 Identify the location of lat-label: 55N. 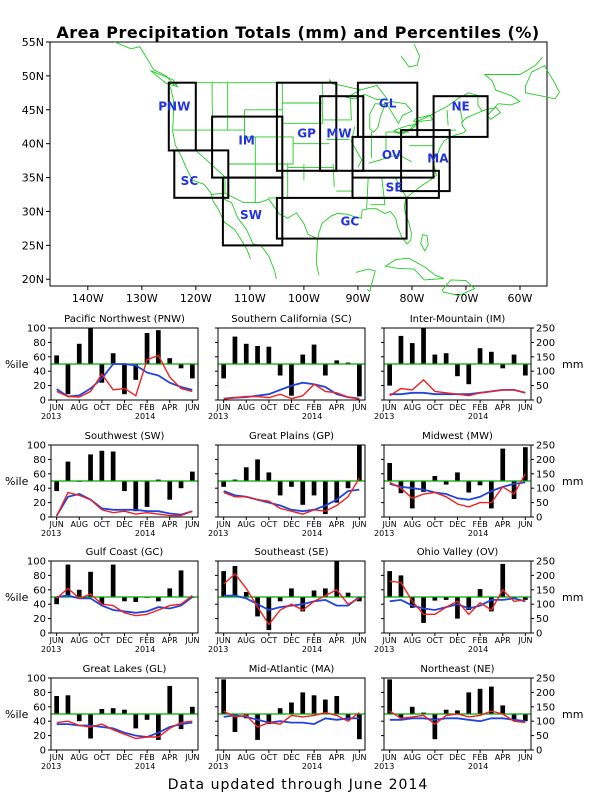
(33, 42).